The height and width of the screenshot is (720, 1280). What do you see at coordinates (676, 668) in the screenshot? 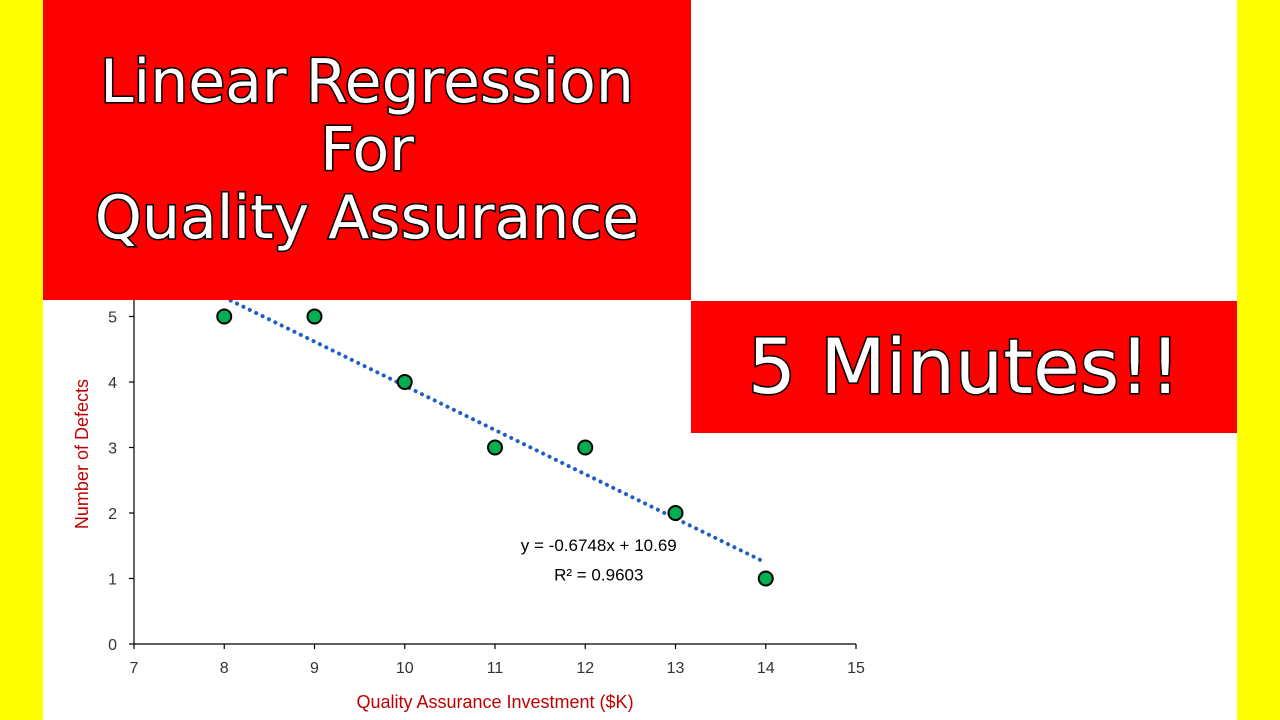
I see `x-tick-label: 13` at bounding box center [676, 668].